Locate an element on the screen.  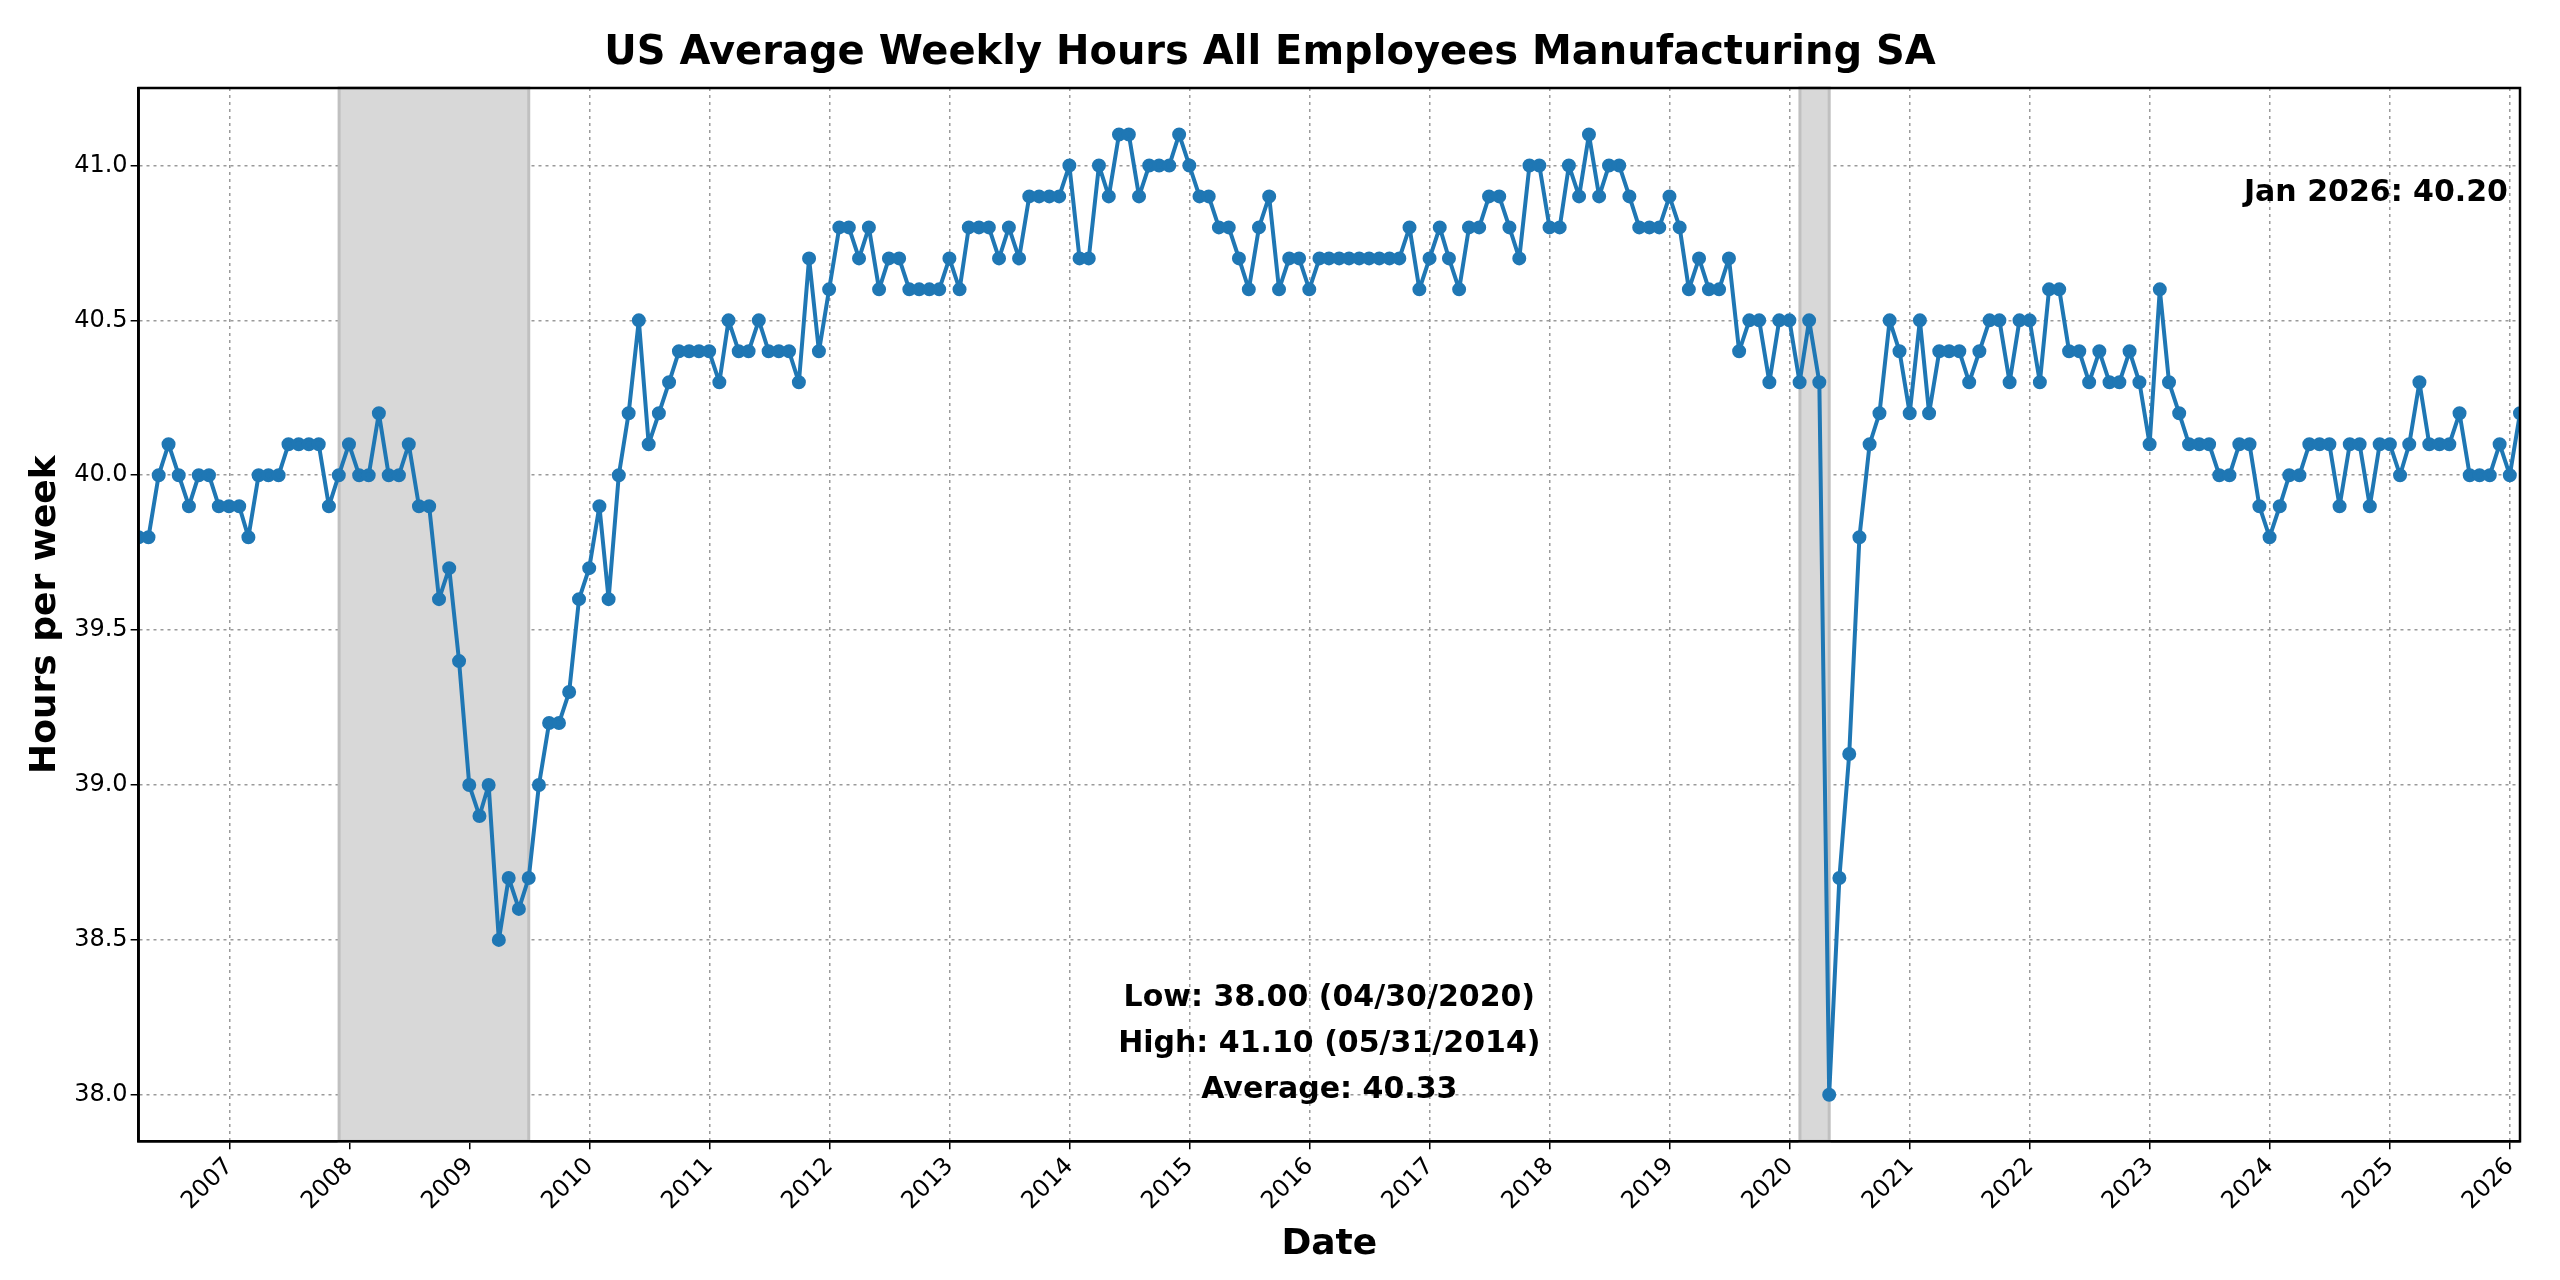
y-tick-label: 41.0 is located at coordinates (101, 163).